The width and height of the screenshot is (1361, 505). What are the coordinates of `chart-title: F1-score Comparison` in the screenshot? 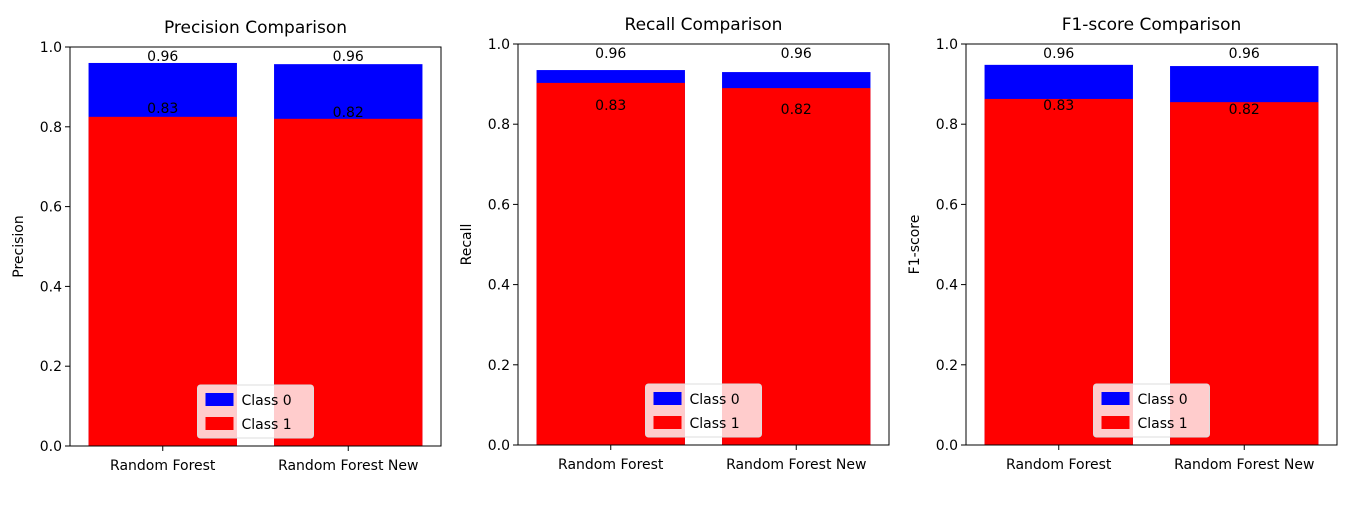 It's located at (1152, 25).